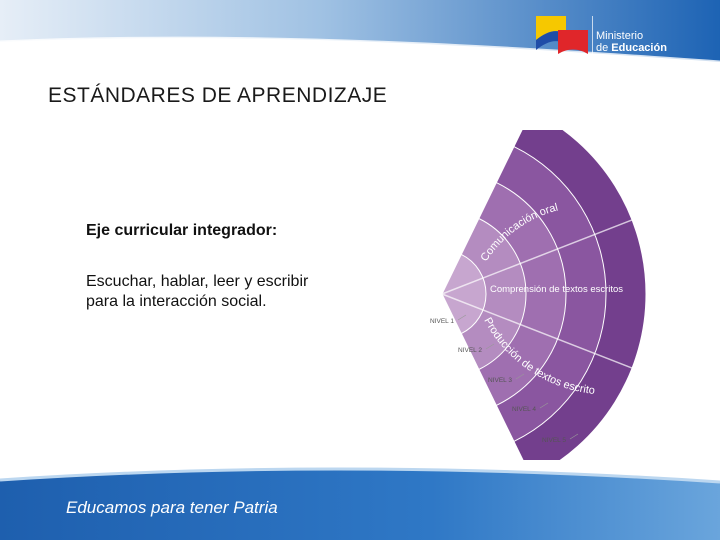 This screenshot has height=540, width=720. I want to click on ministerio-logo, so click(564, 35).